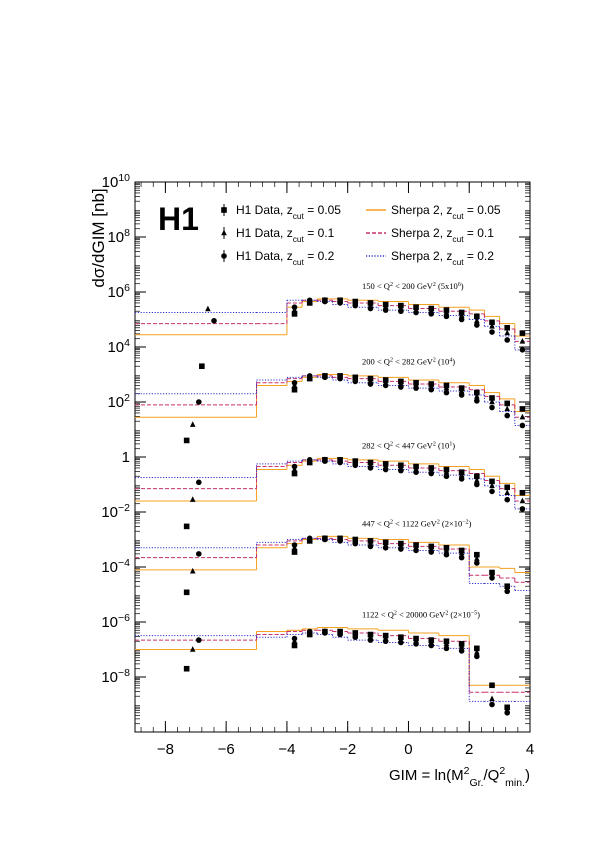 Image resolution: width=595 pixels, height=847 pixels. What do you see at coordinates (288, 212) in the screenshot?
I see `legend-label: H1 Data, zcut = 0.05` at bounding box center [288, 212].